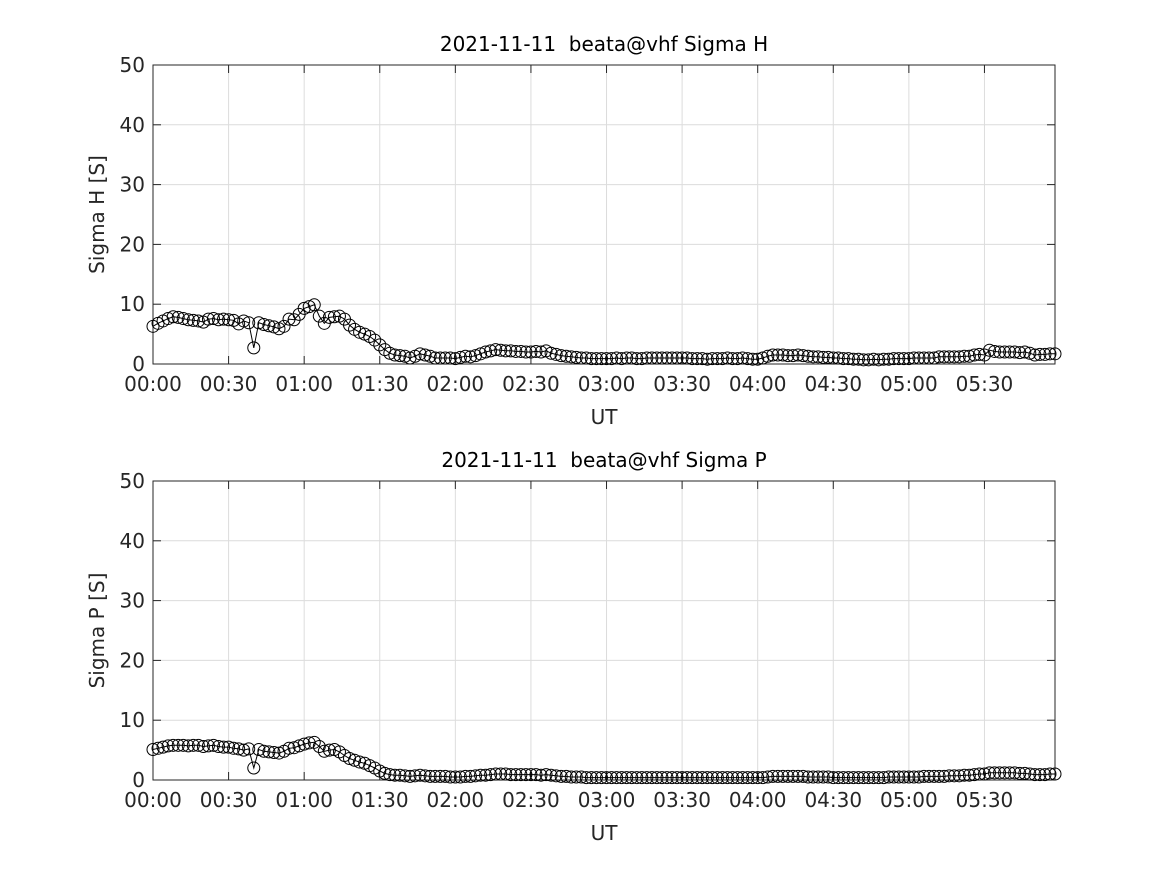 This screenshot has height=875, width=1167. What do you see at coordinates (985, 800) in the screenshot?
I see `x-tick-label: 05:30` at bounding box center [985, 800].